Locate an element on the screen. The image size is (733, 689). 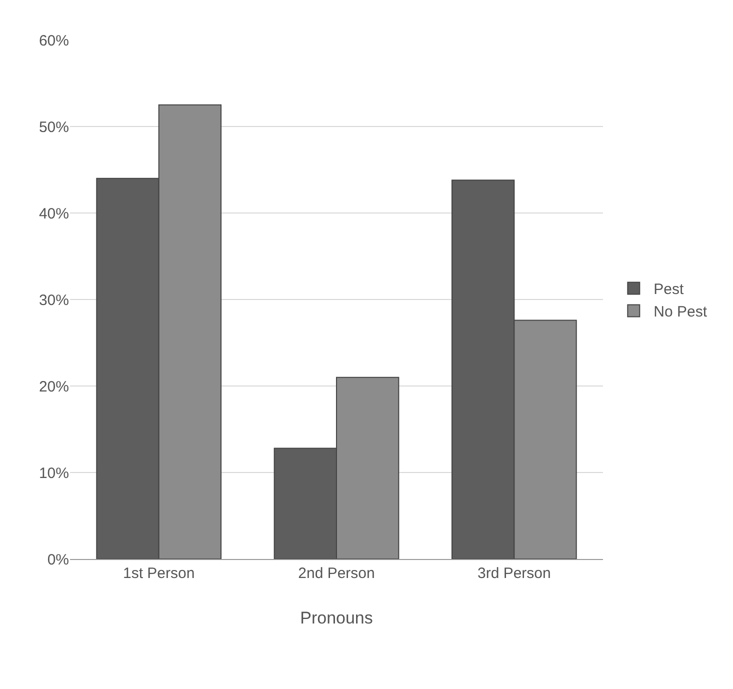
legend-label: No Pest is located at coordinates (681, 312).